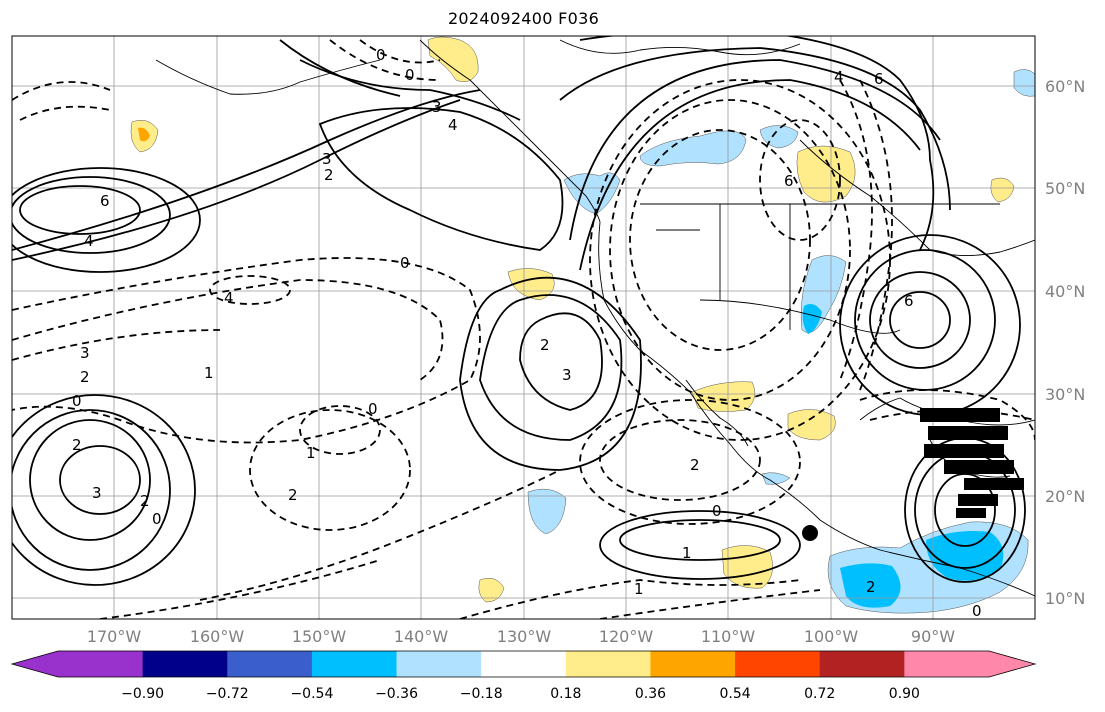 This screenshot has height=712, width=1105. What do you see at coordinates (728, 636) in the screenshot?
I see `lon-label: 110°W` at bounding box center [728, 636].